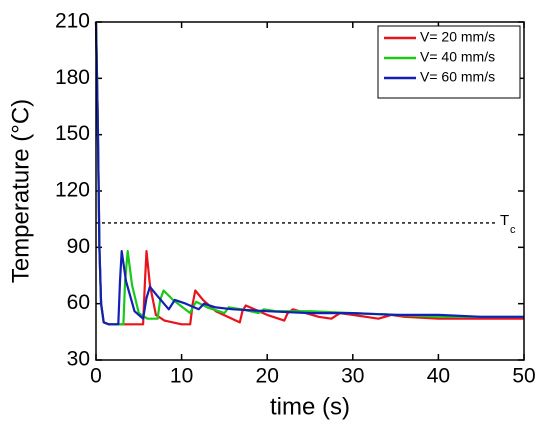 Image resolution: width=539 pixels, height=427 pixels. What do you see at coordinates (352, 376) in the screenshot?
I see `x-tick-label: 30` at bounding box center [352, 376].